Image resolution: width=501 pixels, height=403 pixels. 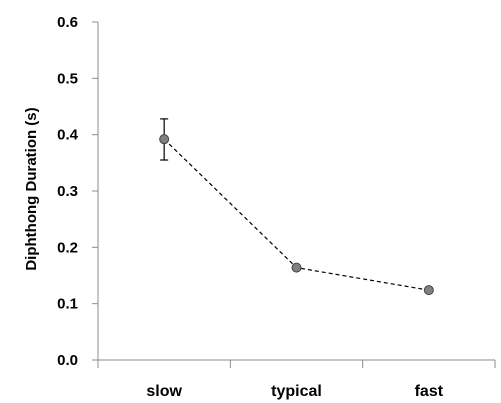 I want to click on y-tick-label: 0.6, so click(x=67, y=22).